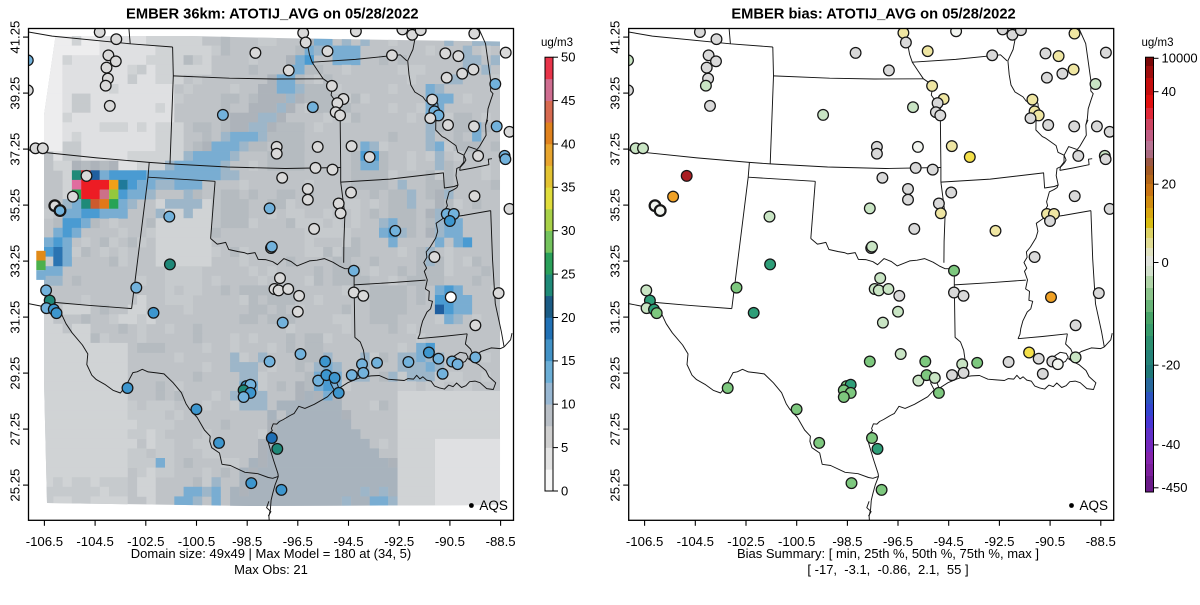  I want to click on svg-text: 50, so click(568, 57).